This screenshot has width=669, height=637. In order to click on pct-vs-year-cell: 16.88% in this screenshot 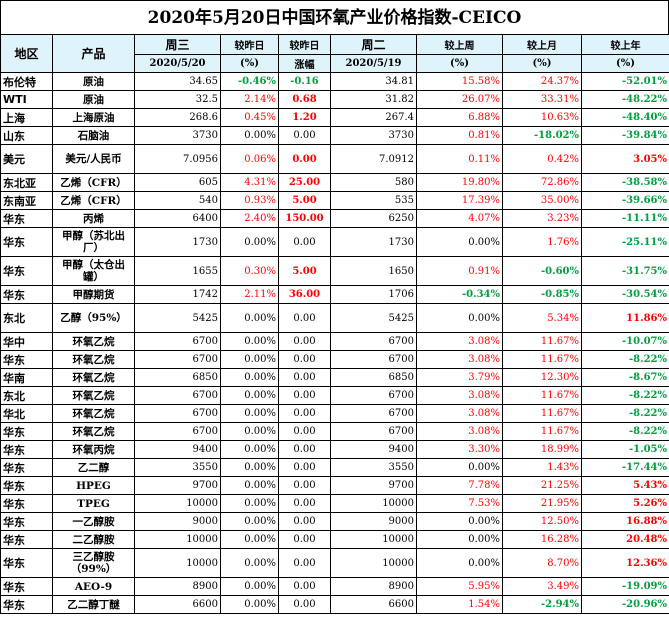, I will do `click(625, 521)`.